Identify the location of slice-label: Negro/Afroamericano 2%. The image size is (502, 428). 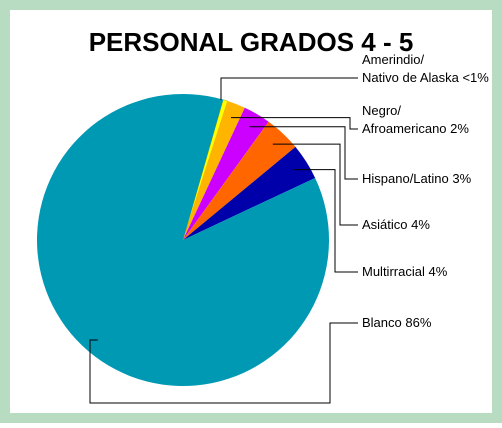
(415, 119).